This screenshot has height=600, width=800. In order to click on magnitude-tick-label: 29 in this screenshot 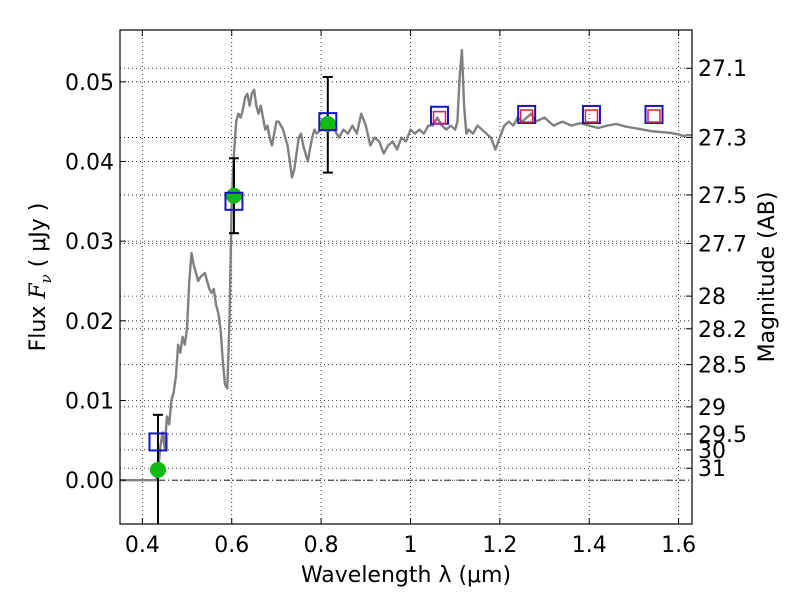, I will do `click(712, 408)`.